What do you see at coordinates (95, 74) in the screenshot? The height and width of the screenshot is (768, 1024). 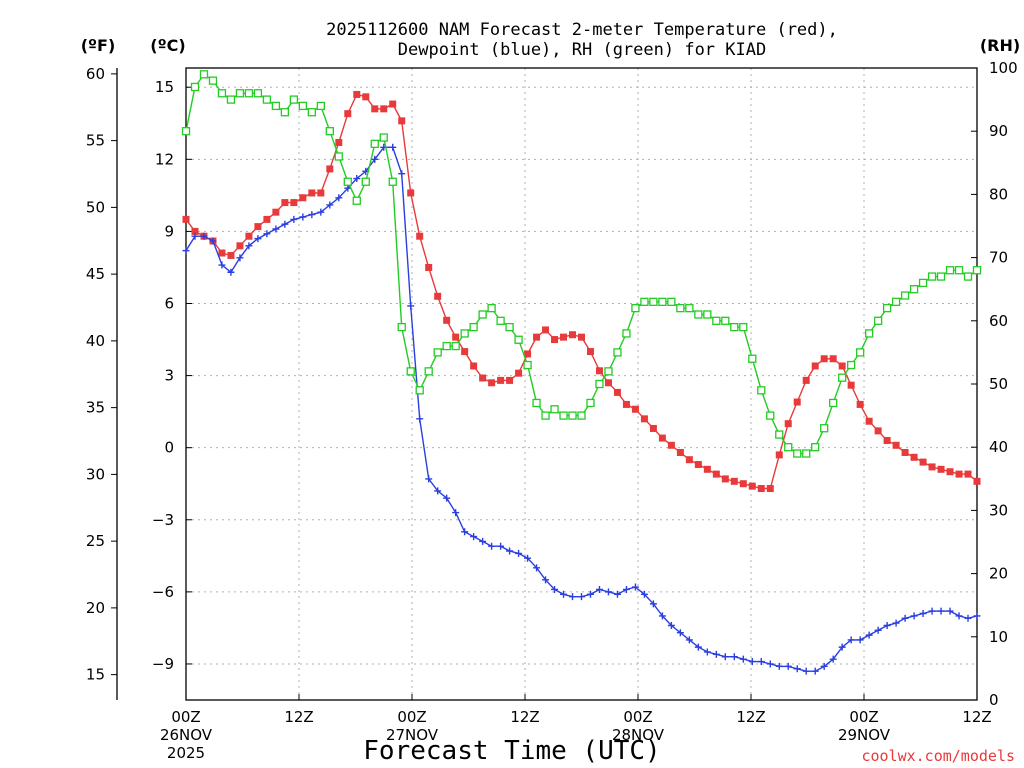 I see `fahrenheit-tick-label: 60` at bounding box center [95, 74].